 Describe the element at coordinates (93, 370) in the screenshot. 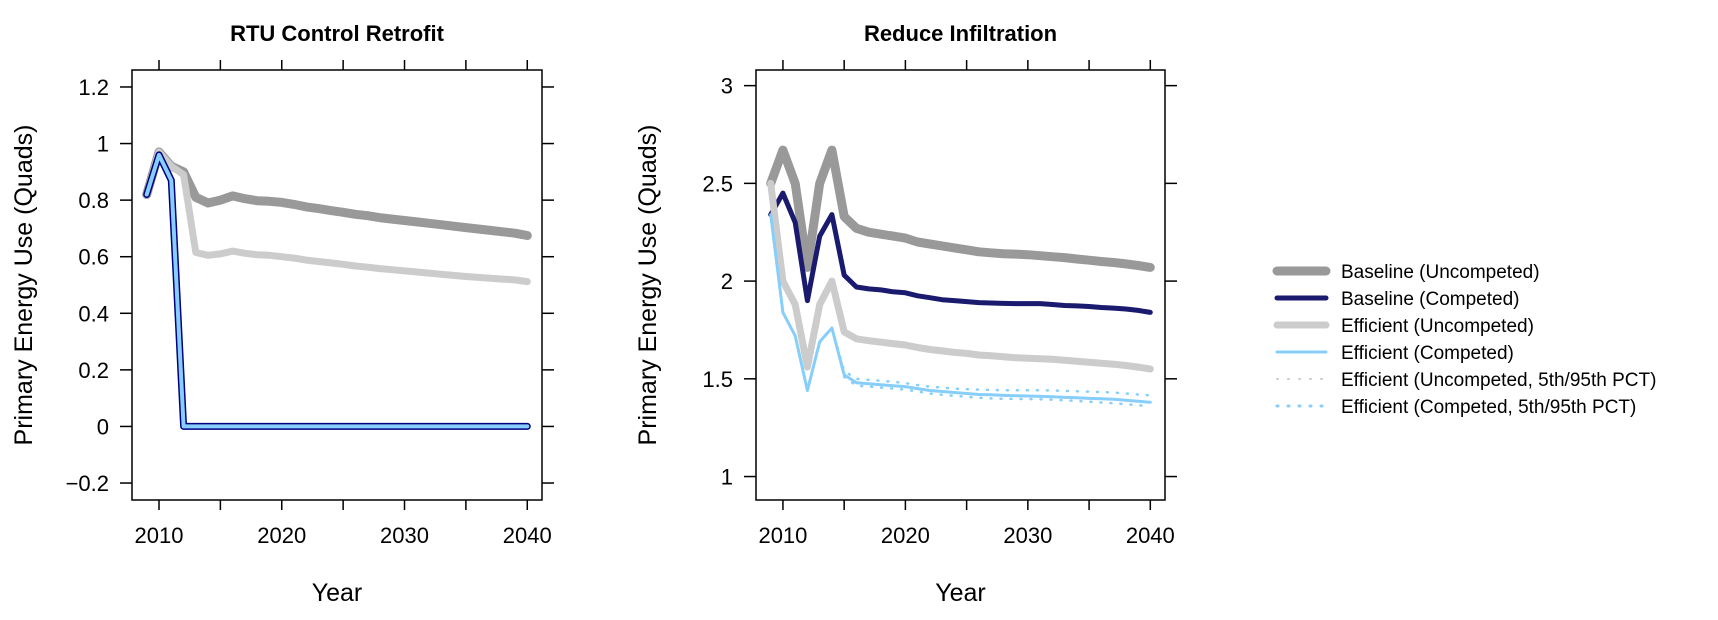

I see `y-tick-label: 0.2` at that location.